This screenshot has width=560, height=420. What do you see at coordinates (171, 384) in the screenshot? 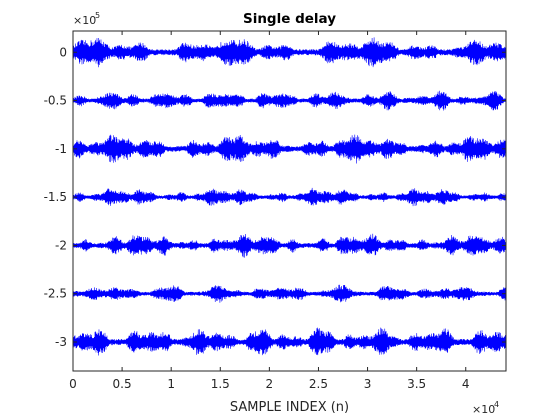
I see `x-tick-label: 1` at bounding box center [171, 384].